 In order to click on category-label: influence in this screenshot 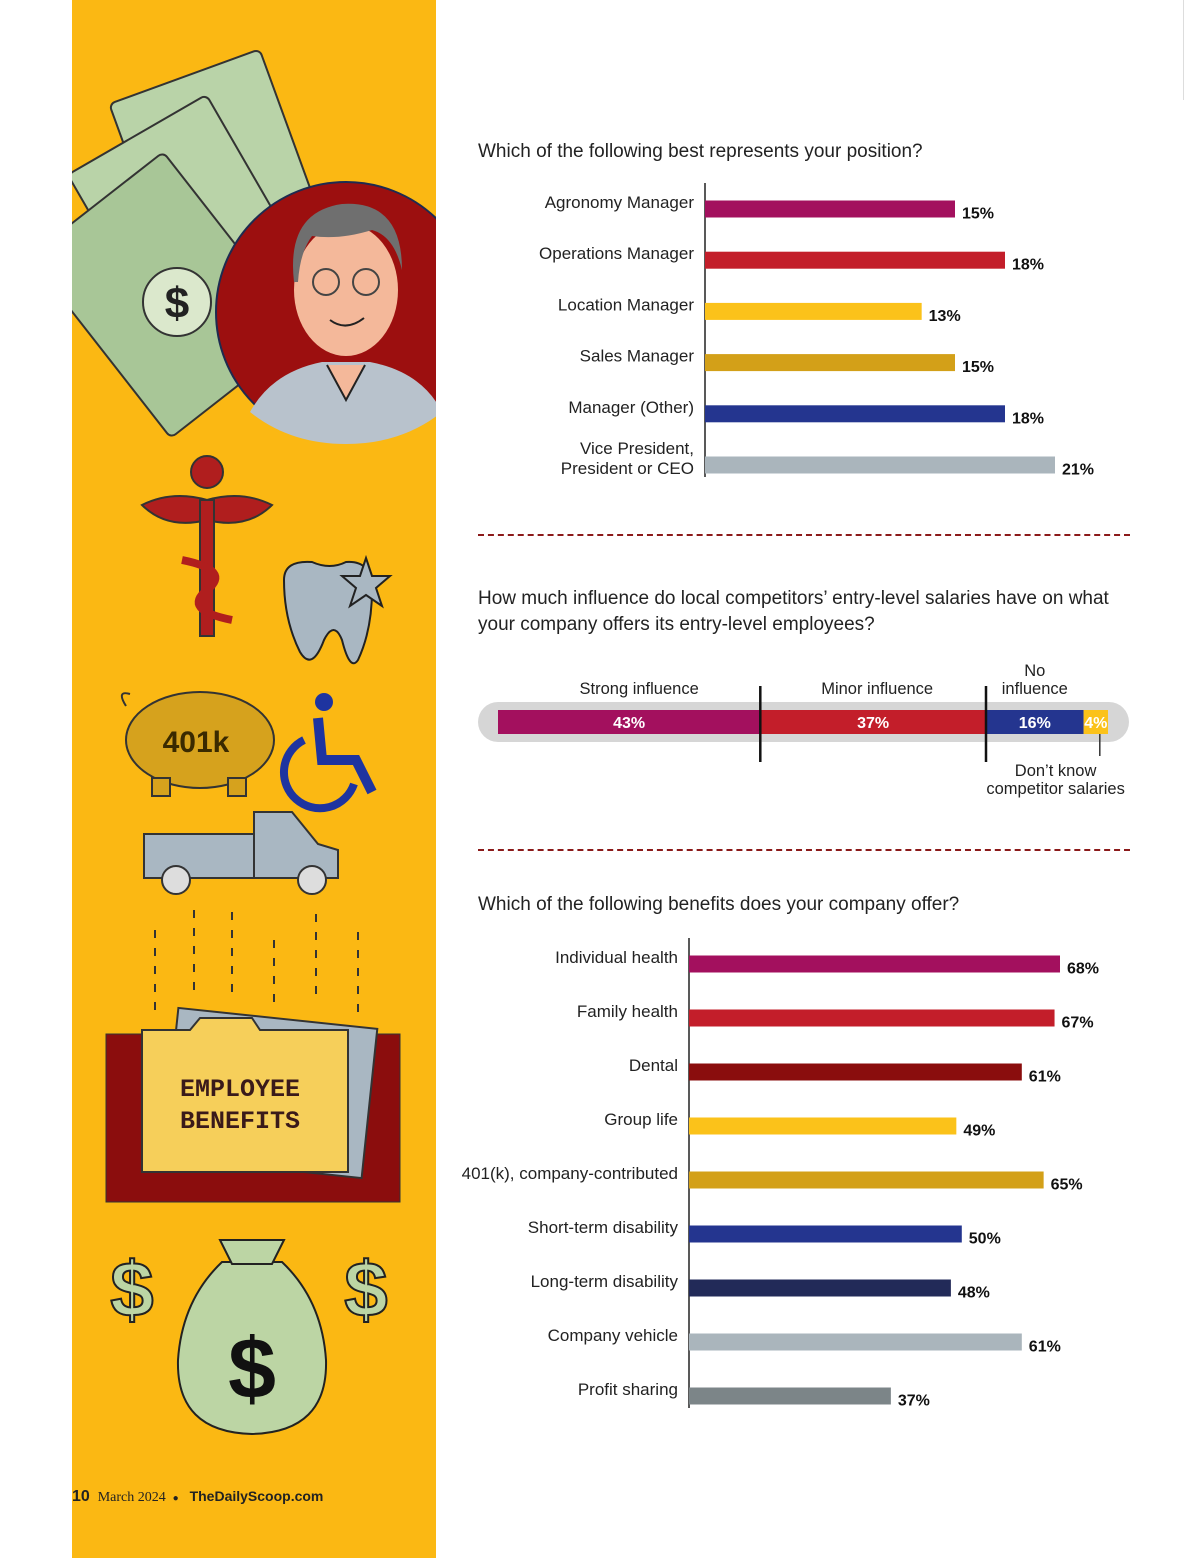, I will do `click(1035, 689)`.